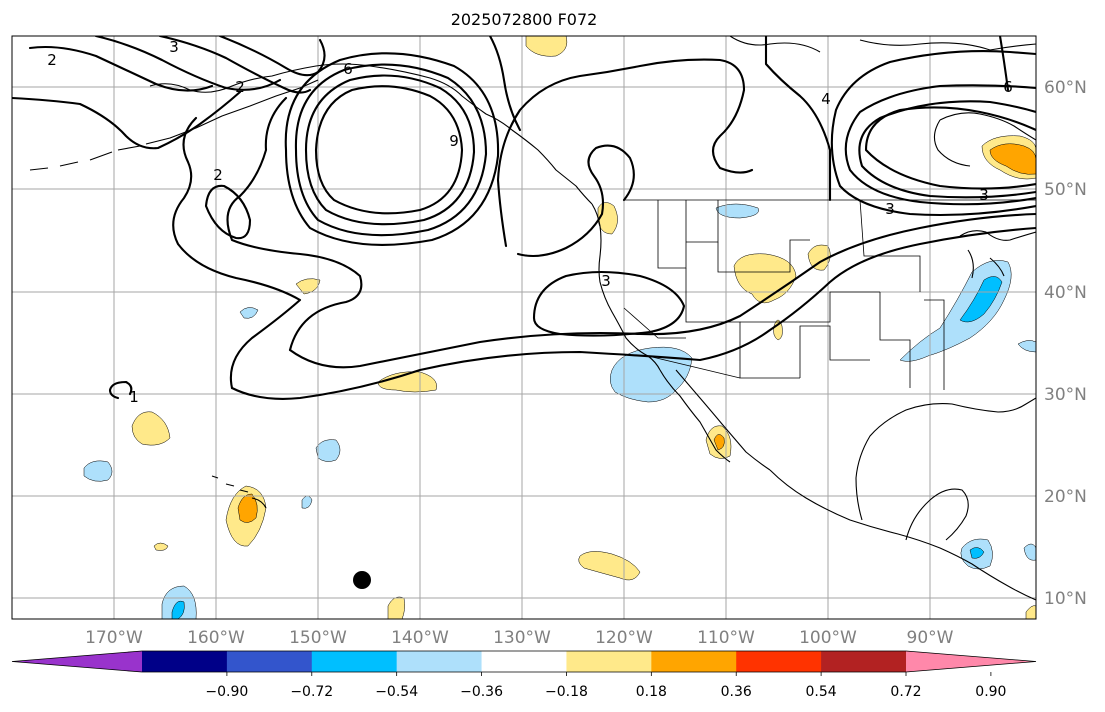 Image resolution: width=1105 pixels, height=712 pixels. I want to click on lat-label: 10°N, so click(1065, 599).